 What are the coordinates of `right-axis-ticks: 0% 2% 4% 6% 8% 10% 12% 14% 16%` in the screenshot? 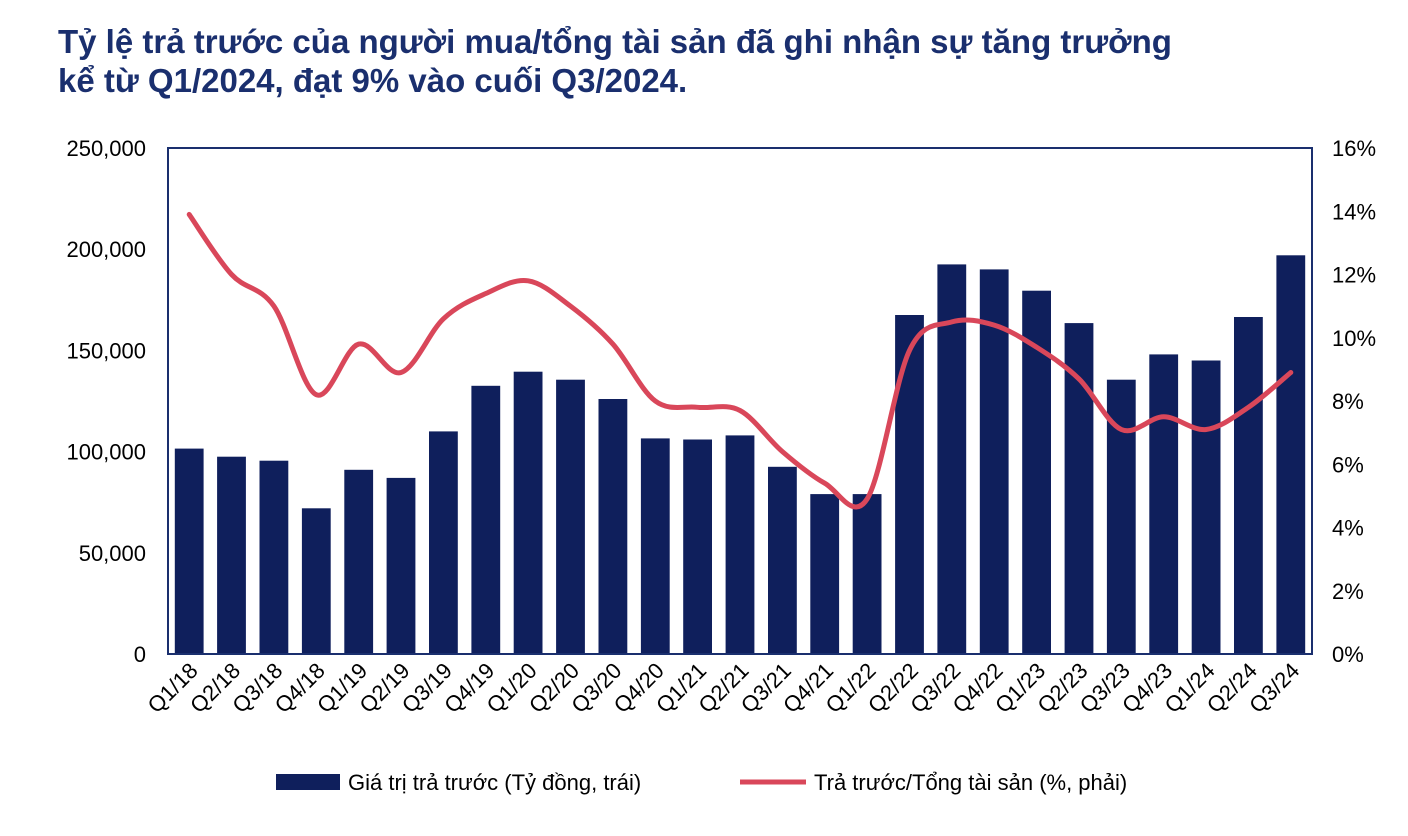 It's located at (1354, 401).